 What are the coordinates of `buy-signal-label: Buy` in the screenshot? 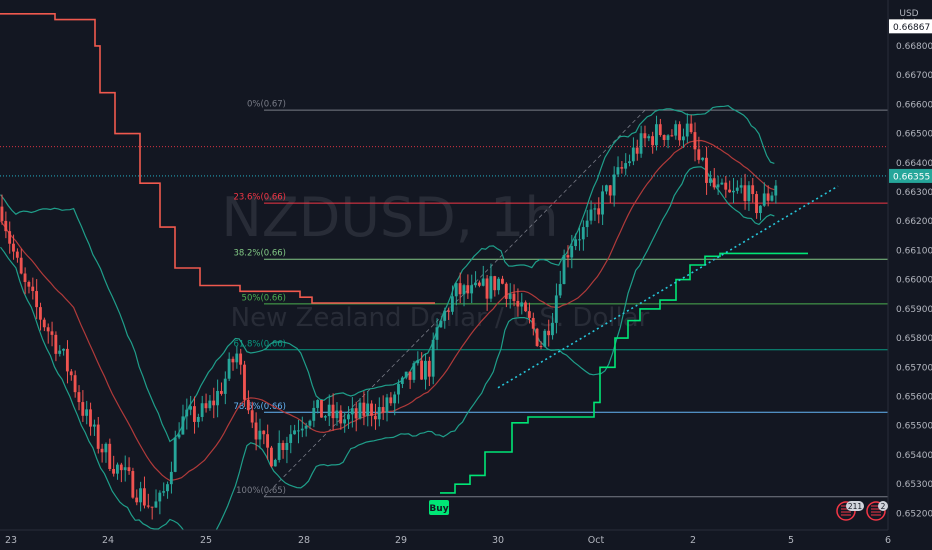 It's located at (438, 509).